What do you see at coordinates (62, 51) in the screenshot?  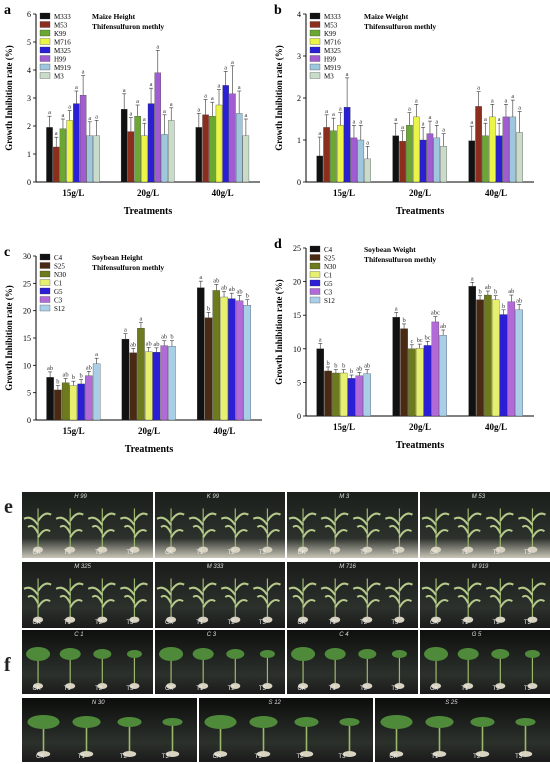 I see `legend-label: M325` at bounding box center [62, 51].